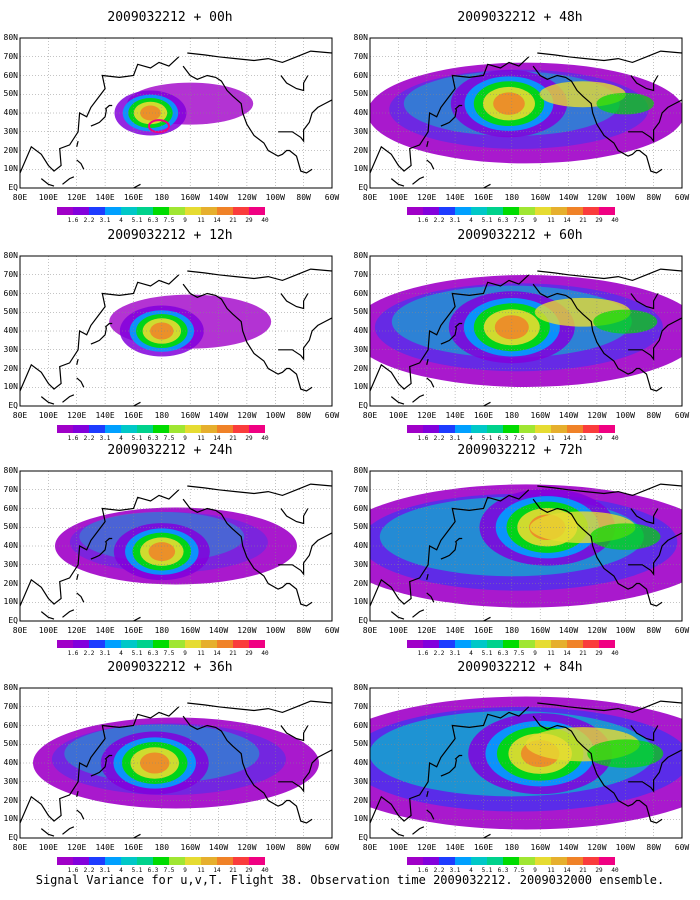 This screenshot has width=700, height=900. I want to click on longitude-label: 140E, so click(105, 630).